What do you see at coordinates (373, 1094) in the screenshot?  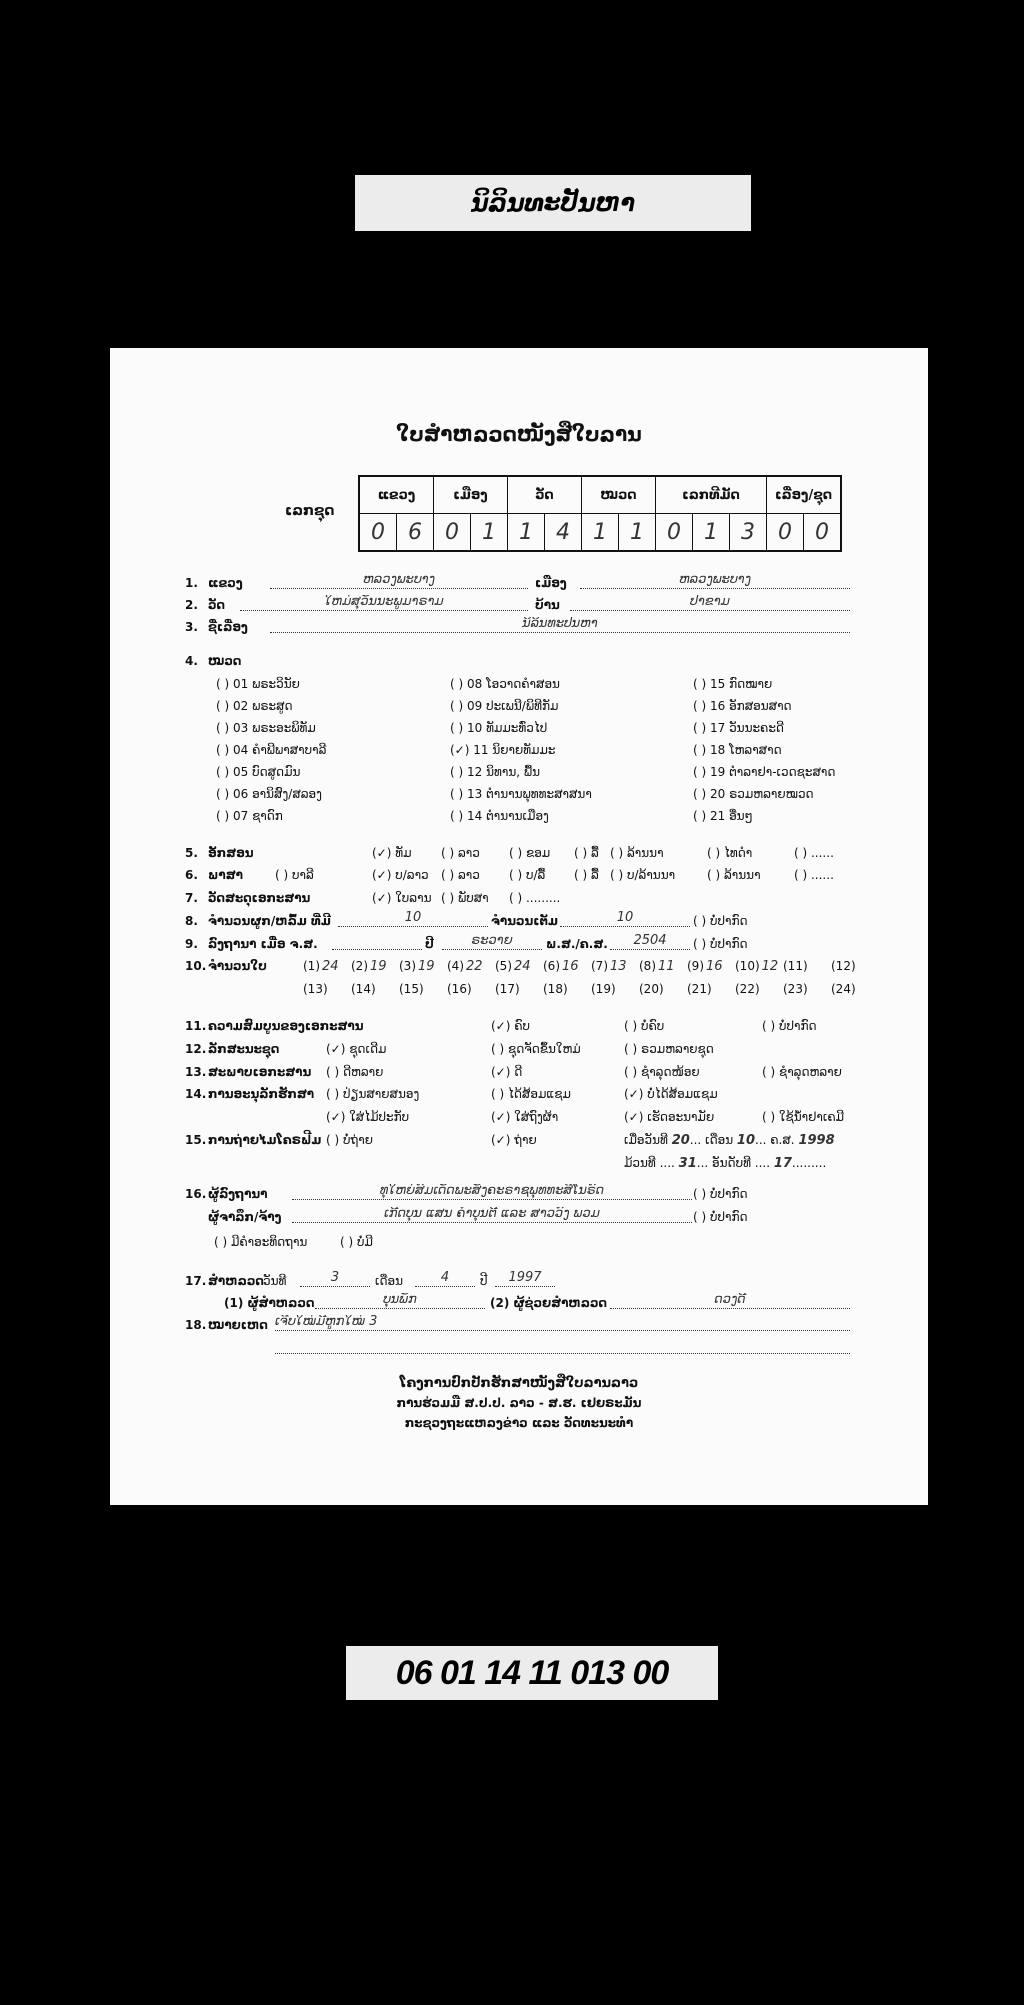 I see `checkbox-option: ( ) ປ່ຽນສາຍສນອງ` at bounding box center [373, 1094].